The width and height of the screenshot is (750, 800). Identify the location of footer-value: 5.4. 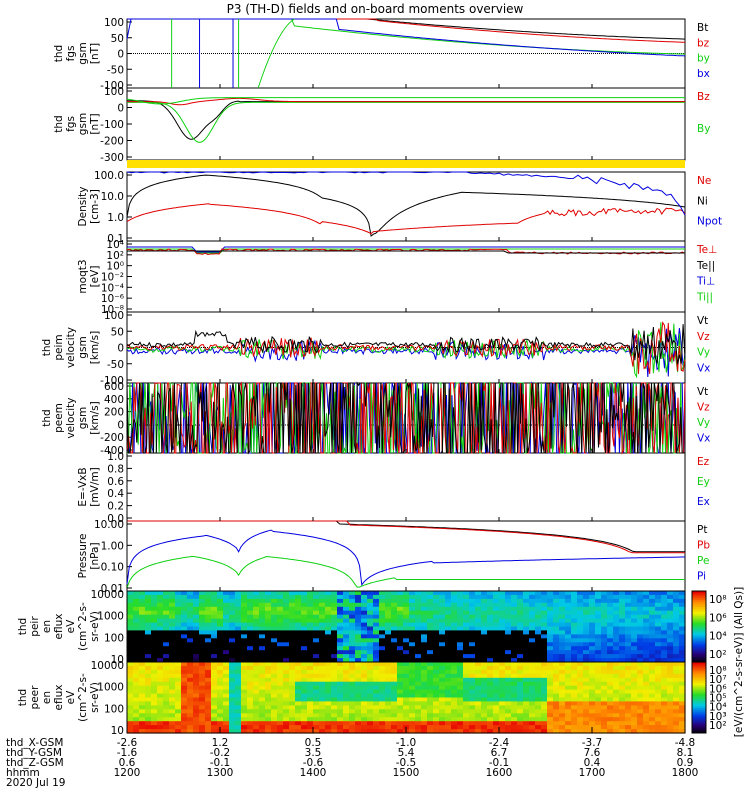
(406, 753).